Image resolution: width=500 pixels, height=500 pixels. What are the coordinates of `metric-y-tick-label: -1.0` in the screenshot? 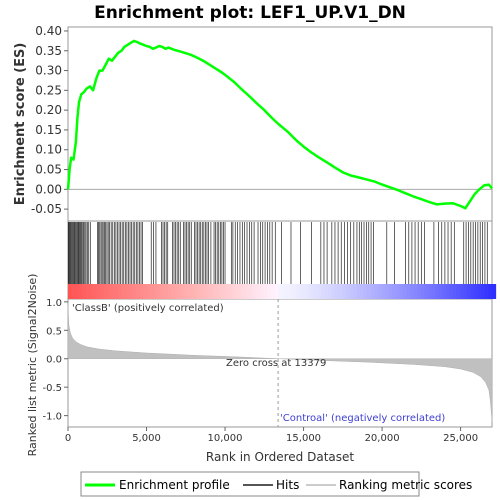 It's located at (52, 417).